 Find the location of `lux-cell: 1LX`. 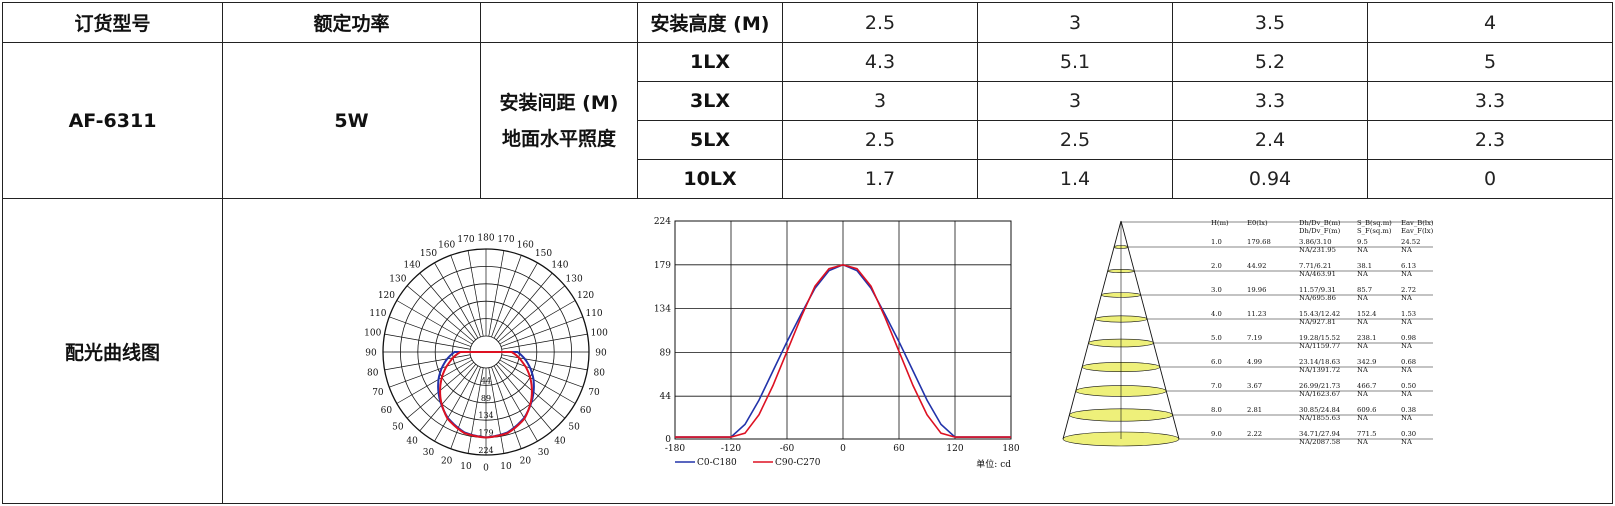

lux-cell: 1LX is located at coordinates (710, 62).